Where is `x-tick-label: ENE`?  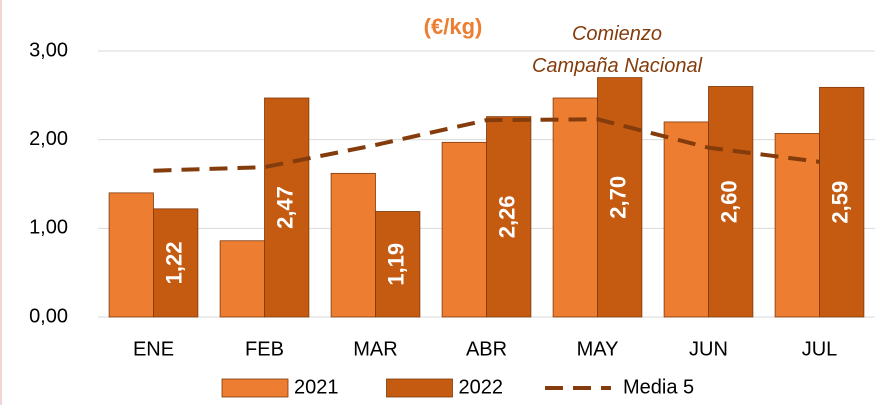 x-tick-label: ENE is located at coordinates (153, 349).